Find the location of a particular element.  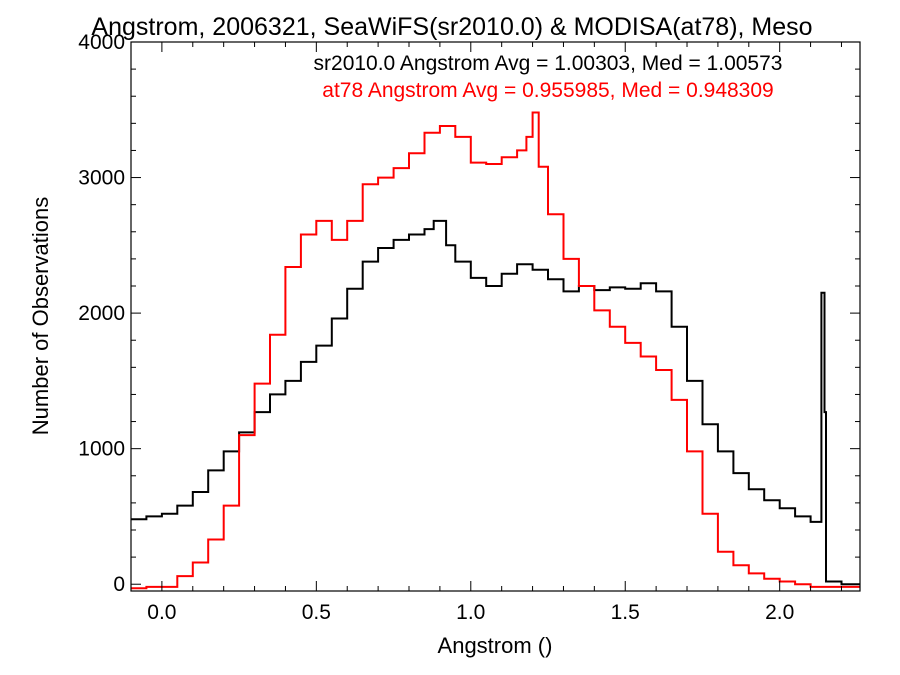

y-tick-label: 0 is located at coordinates (119, 584).